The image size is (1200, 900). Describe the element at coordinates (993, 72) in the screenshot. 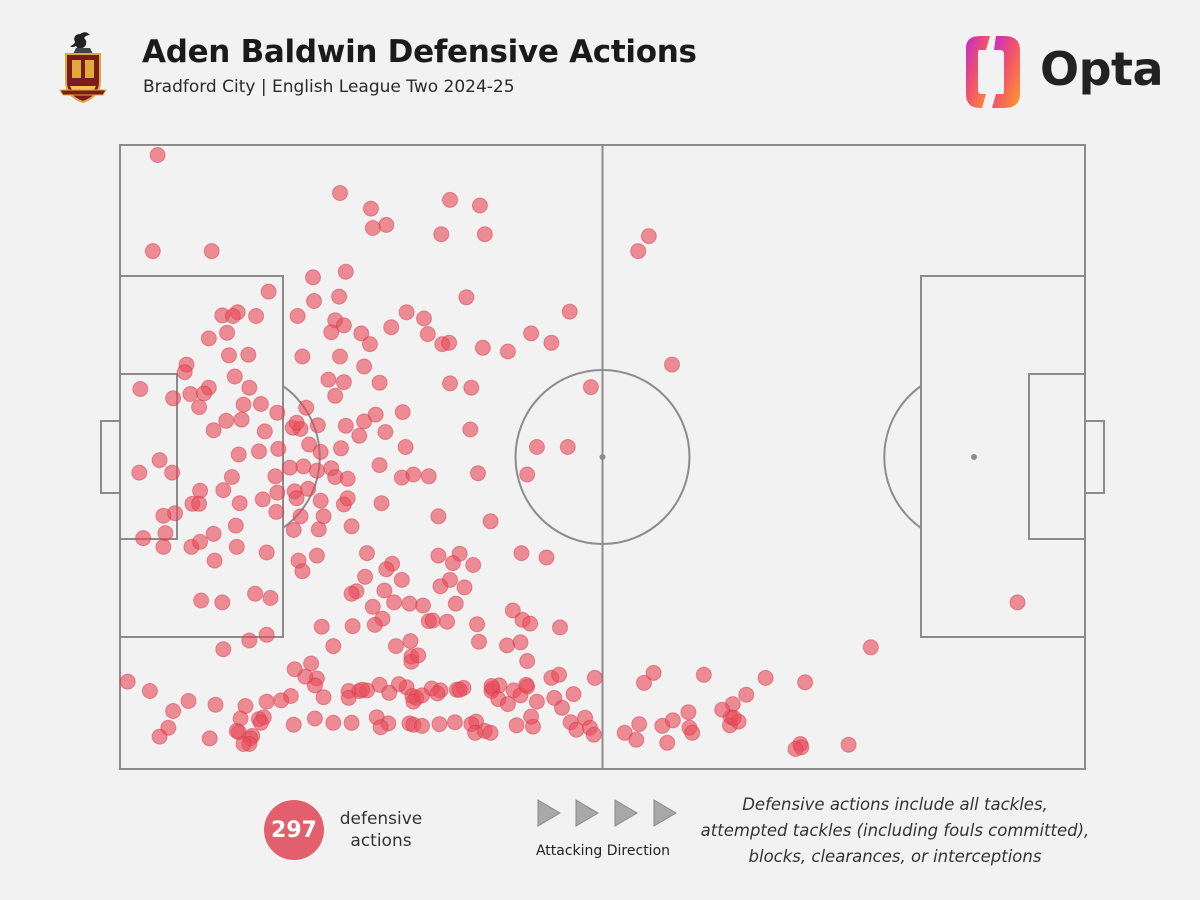

I see `opta-logo-icon` at that location.